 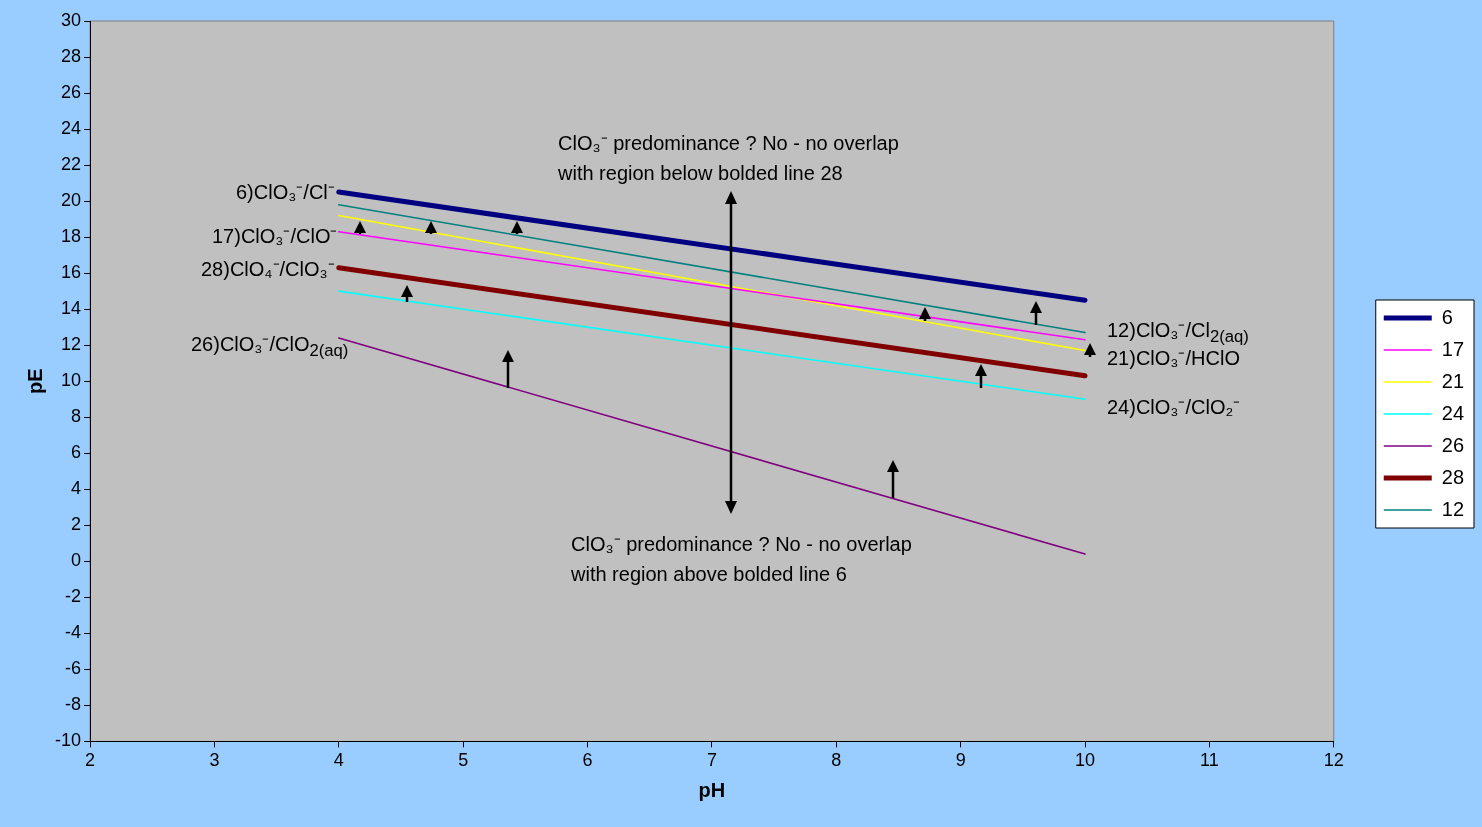 What do you see at coordinates (1452, 476) in the screenshot?
I see `legend-label: 28` at bounding box center [1452, 476].